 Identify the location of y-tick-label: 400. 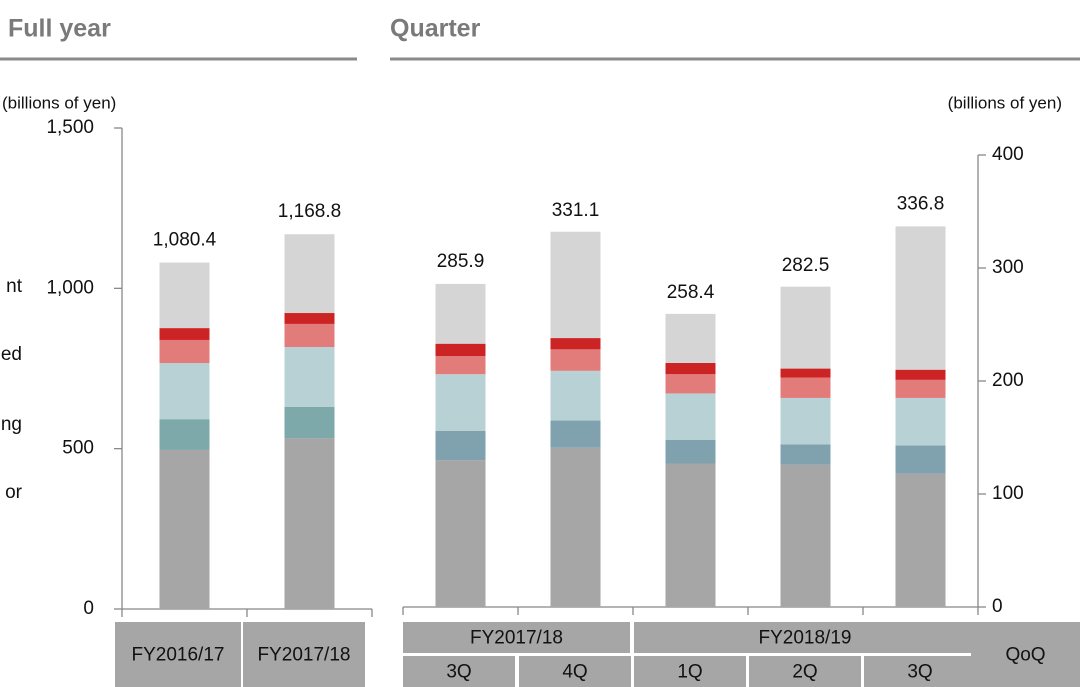
(1008, 154).